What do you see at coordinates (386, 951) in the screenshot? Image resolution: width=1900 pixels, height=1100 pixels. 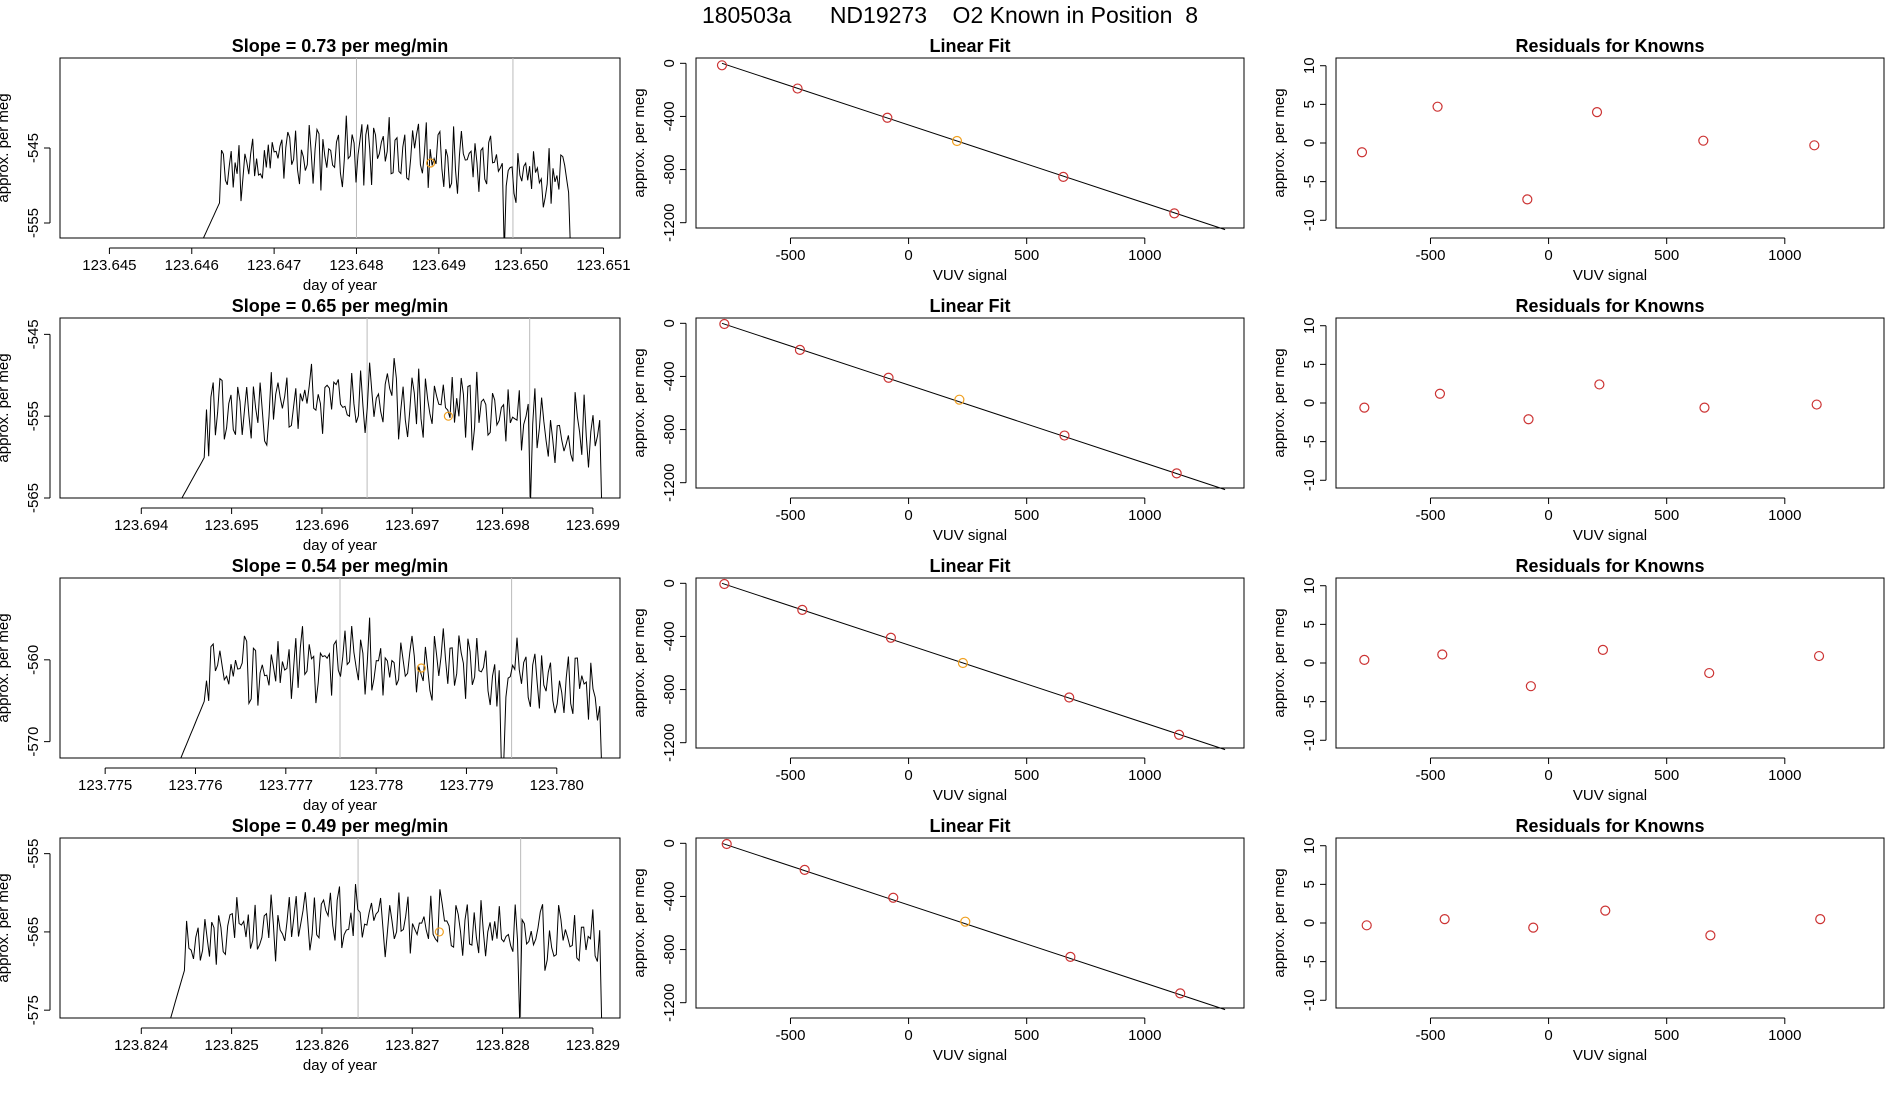 I see `signal-trace` at bounding box center [386, 951].